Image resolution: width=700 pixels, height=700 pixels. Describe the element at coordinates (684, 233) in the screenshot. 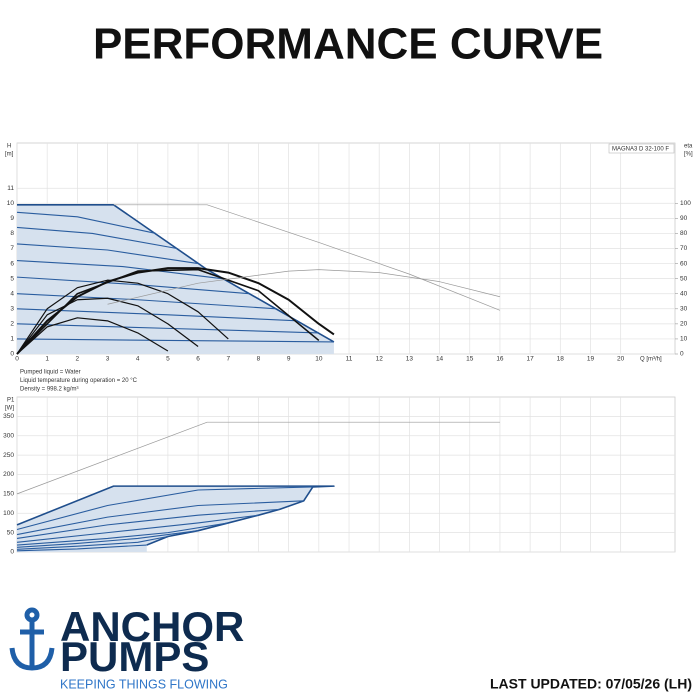

I see `y2-tick-label: 80` at that location.